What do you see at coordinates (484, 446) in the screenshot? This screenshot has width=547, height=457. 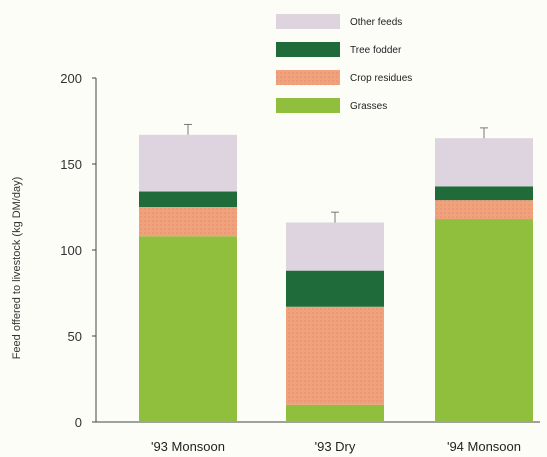 I see `x-tick-label: '94 Monsoon` at bounding box center [484, 446].